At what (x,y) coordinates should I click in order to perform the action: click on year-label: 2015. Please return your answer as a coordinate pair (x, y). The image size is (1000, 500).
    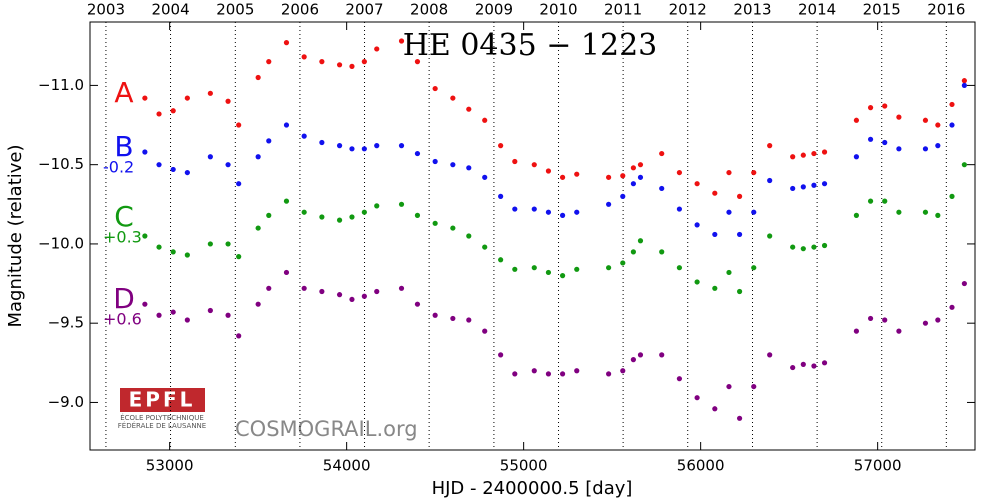
    Looking at the image, I should click on (882, 10).